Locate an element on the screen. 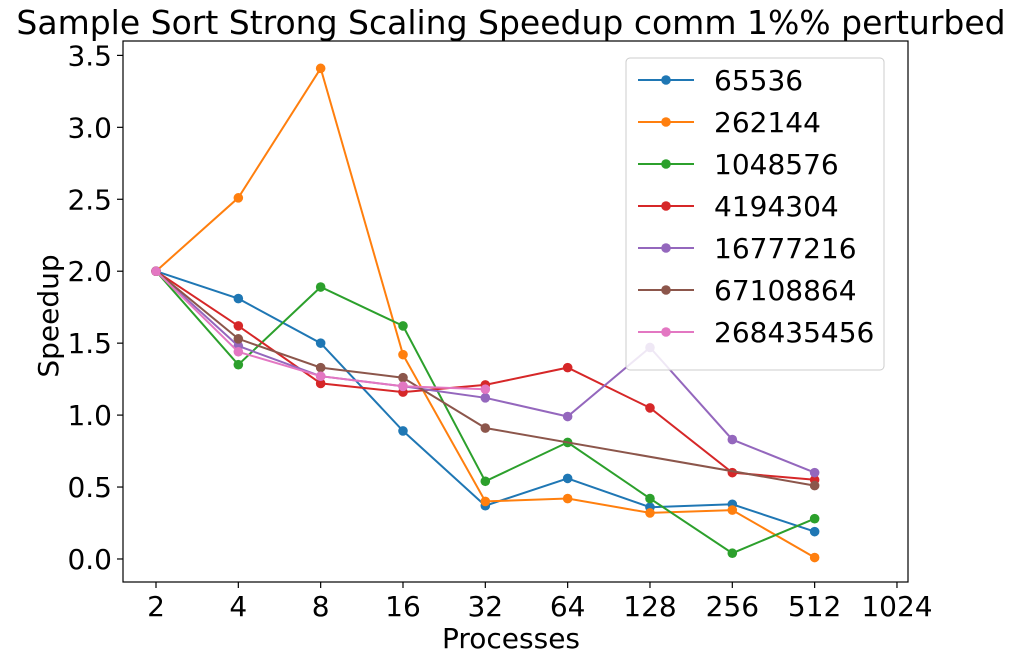 This screenshot has width=1021, height=664. y-tick-label: 0.5 is located at coordinates (89, 487).